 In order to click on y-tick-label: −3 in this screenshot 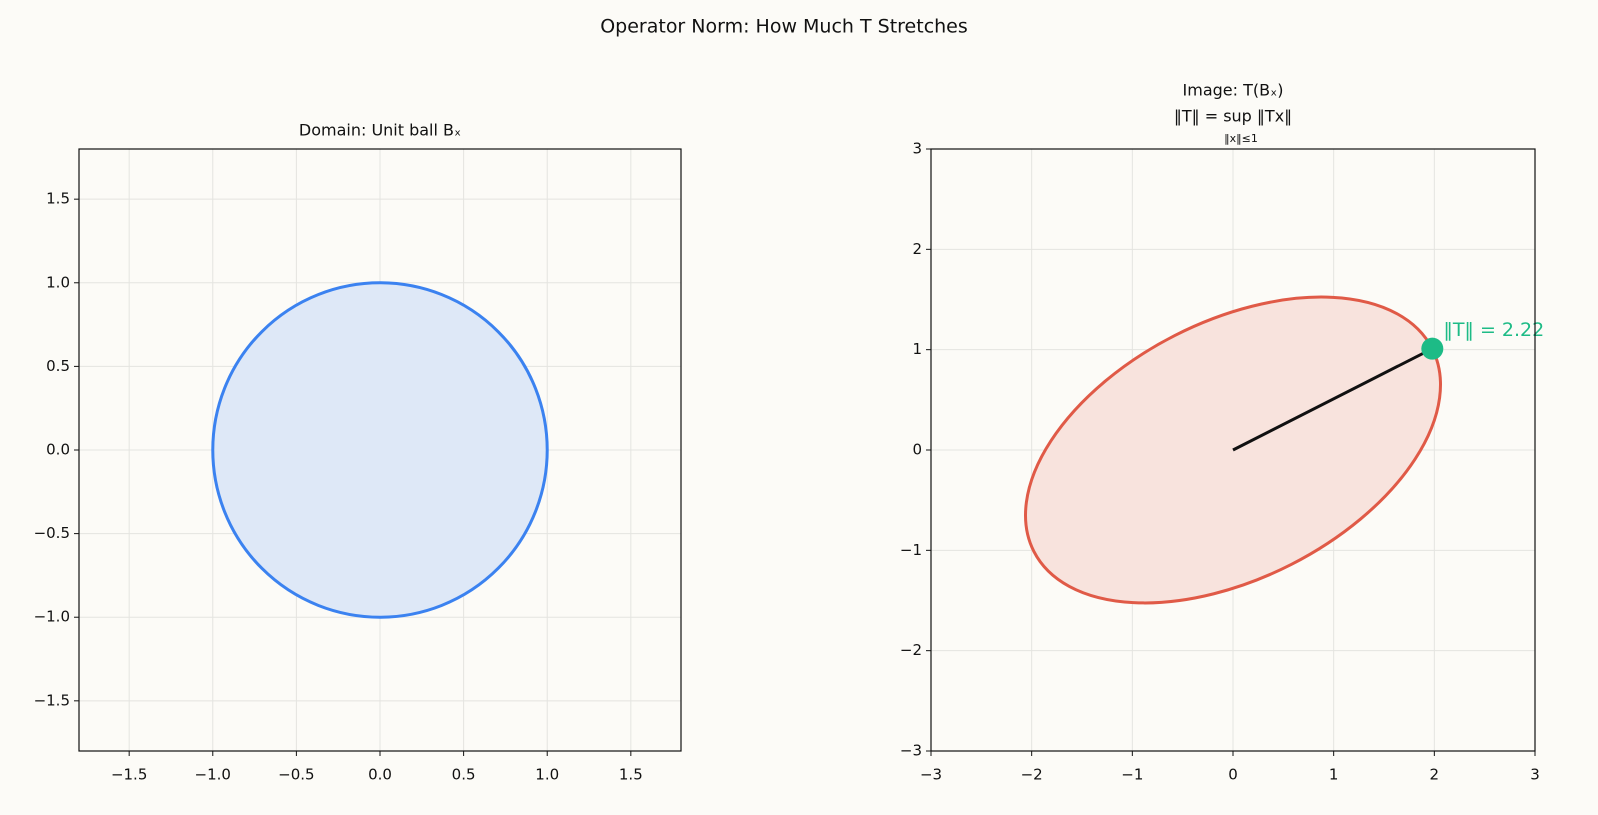, I will do `click(911, 751)`.